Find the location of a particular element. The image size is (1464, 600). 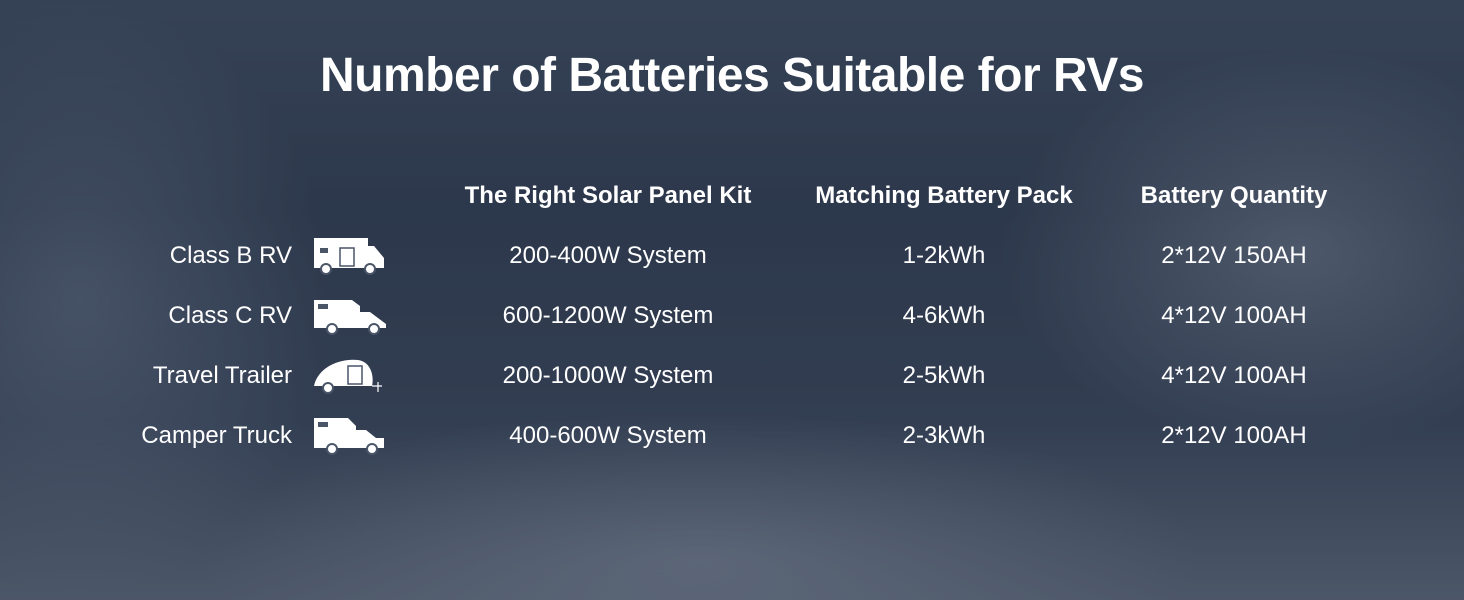

battery-quantity-value: 2*12V 150AH is located at coordinates (1234, 255).